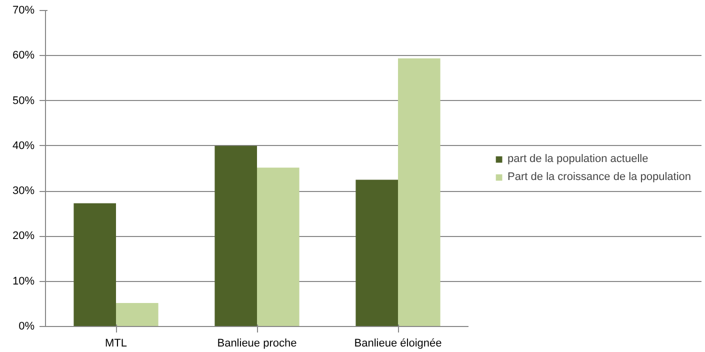 This screenshot has width=705, height=352. Describe the element at coordinates (23, 236) in the screenshot. I see `y-tick-label: 20%` at that location.